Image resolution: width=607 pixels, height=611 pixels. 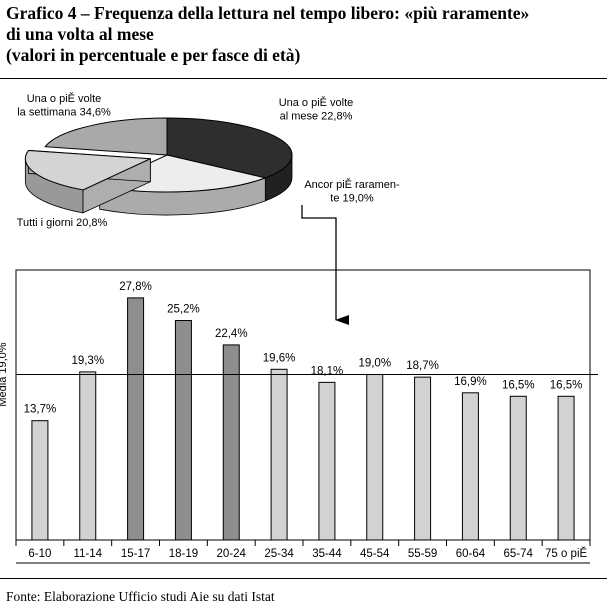 I want to click on pie-label-1-line-1: Una o piĚ volte, so click(x=64, y=98).